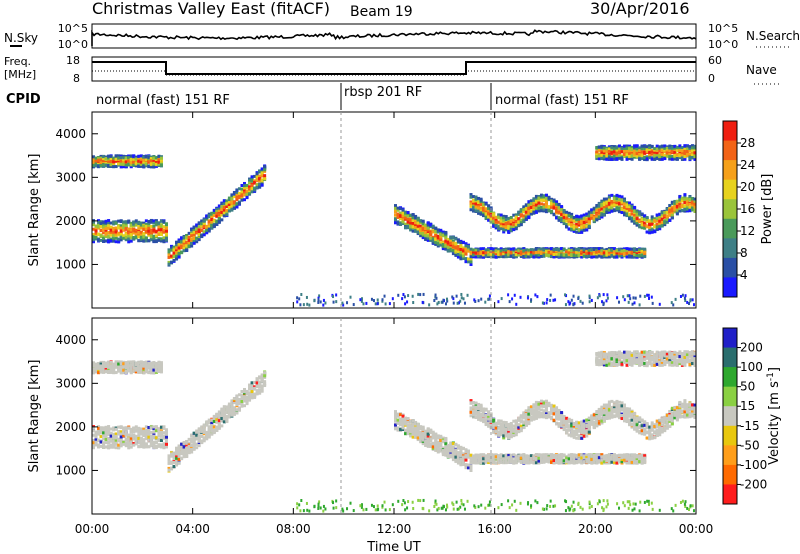  I want to click on noise-tick-high-right: 10^5, so click(723, 28).